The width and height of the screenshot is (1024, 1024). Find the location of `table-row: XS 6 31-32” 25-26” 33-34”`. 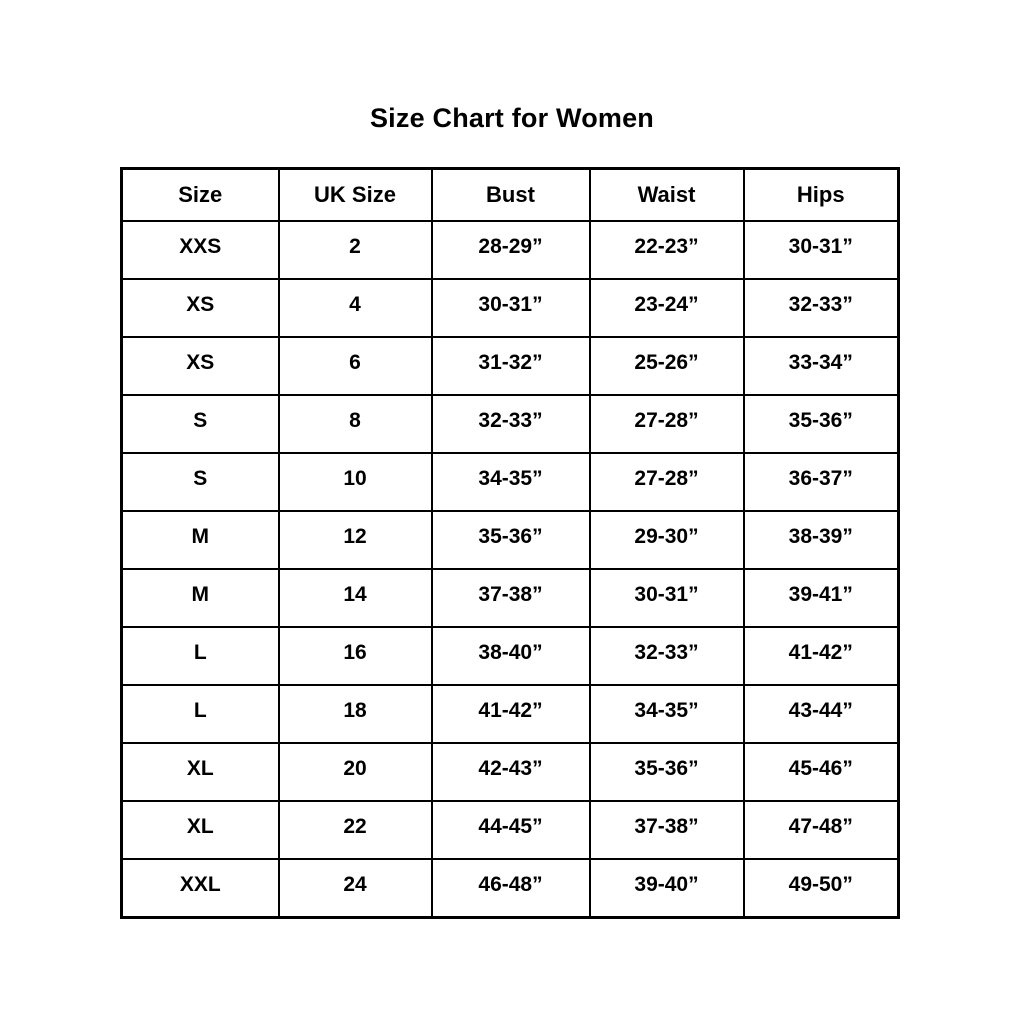

table-row: XS 6 31-32” 25-26” 33-34” is located at coordinates (510, 366).